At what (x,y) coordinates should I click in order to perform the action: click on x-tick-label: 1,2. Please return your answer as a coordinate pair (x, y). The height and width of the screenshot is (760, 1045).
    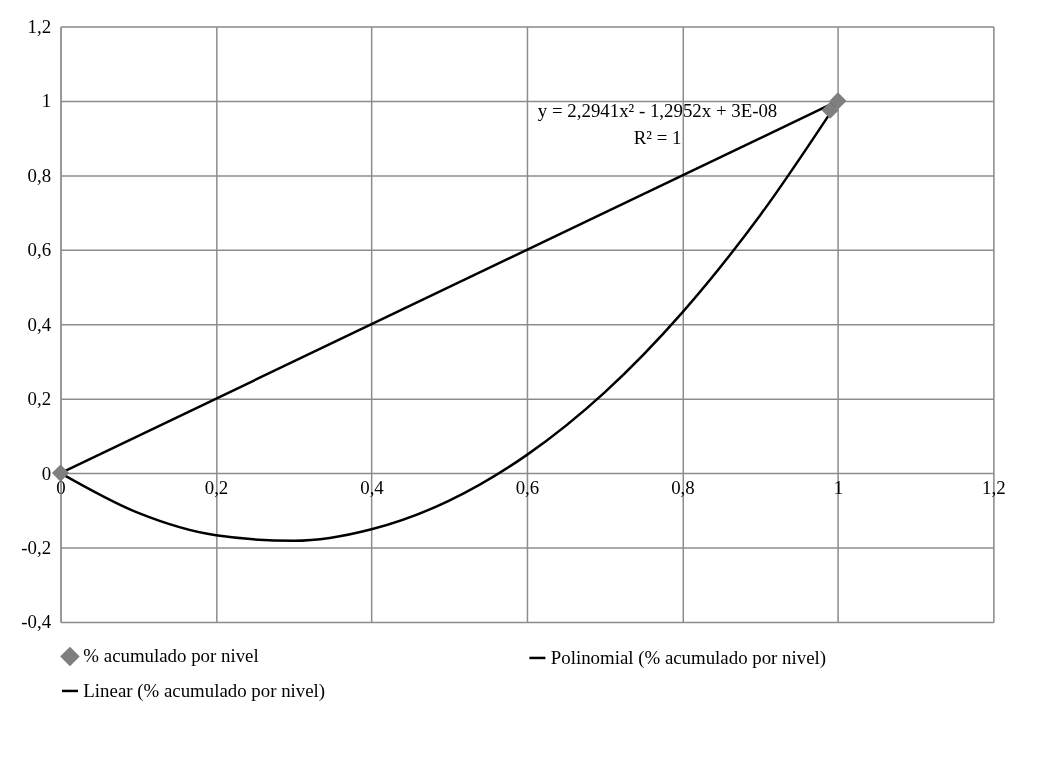
    Looking at the image, I should click on (994, 488).